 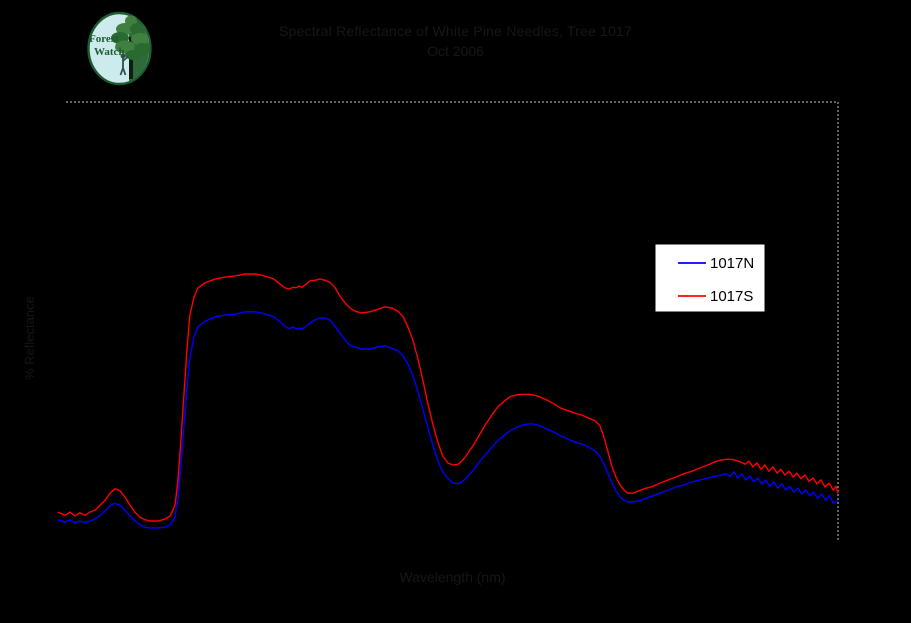 I want to click on forest-watch-logo: Forest Watch, so click(x=119, y=48).